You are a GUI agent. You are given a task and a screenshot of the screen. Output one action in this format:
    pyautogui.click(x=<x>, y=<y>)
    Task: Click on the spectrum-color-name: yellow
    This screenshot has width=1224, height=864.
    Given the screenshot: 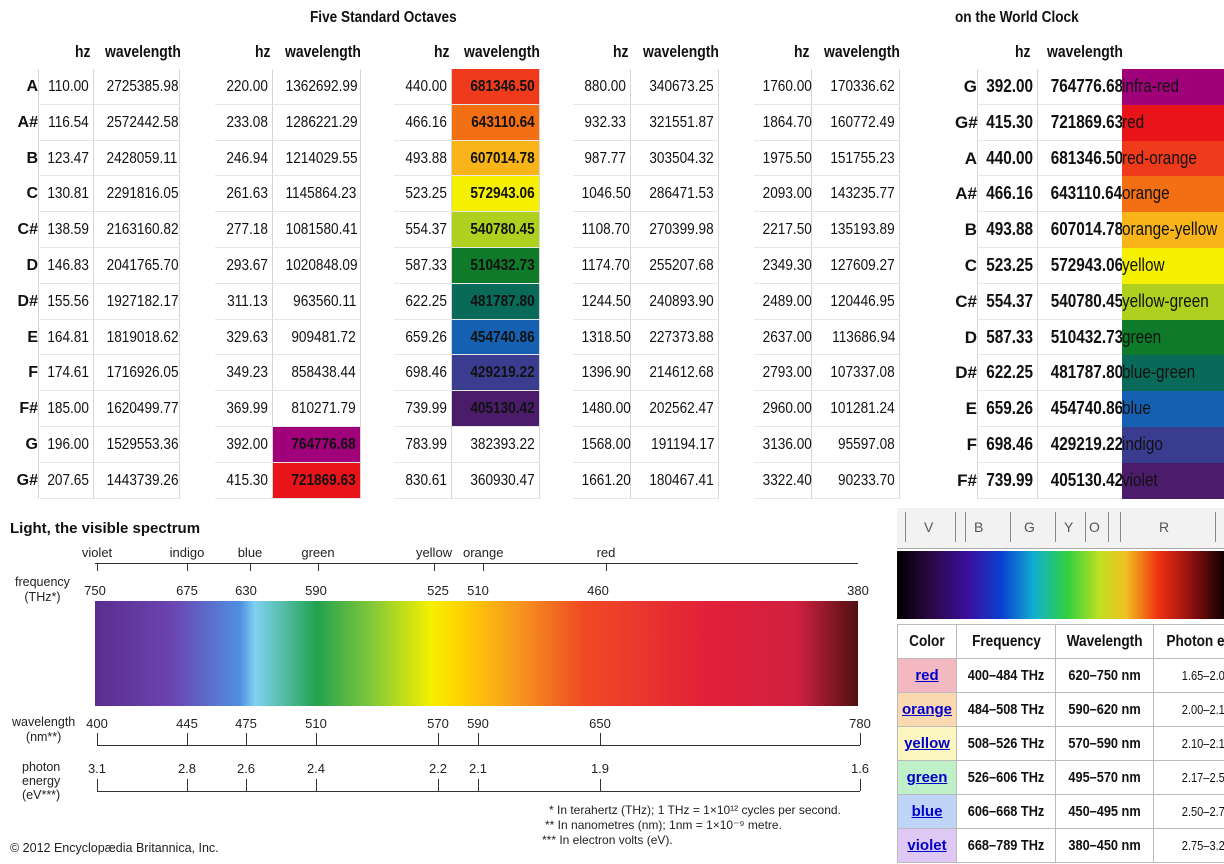 What is the action you would take?
    pyautogui.click(x=434, y=552)
    